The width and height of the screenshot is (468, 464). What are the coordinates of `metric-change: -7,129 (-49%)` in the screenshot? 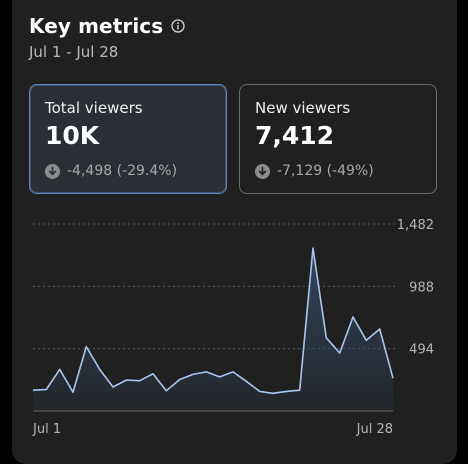 It's located at (314, 171).